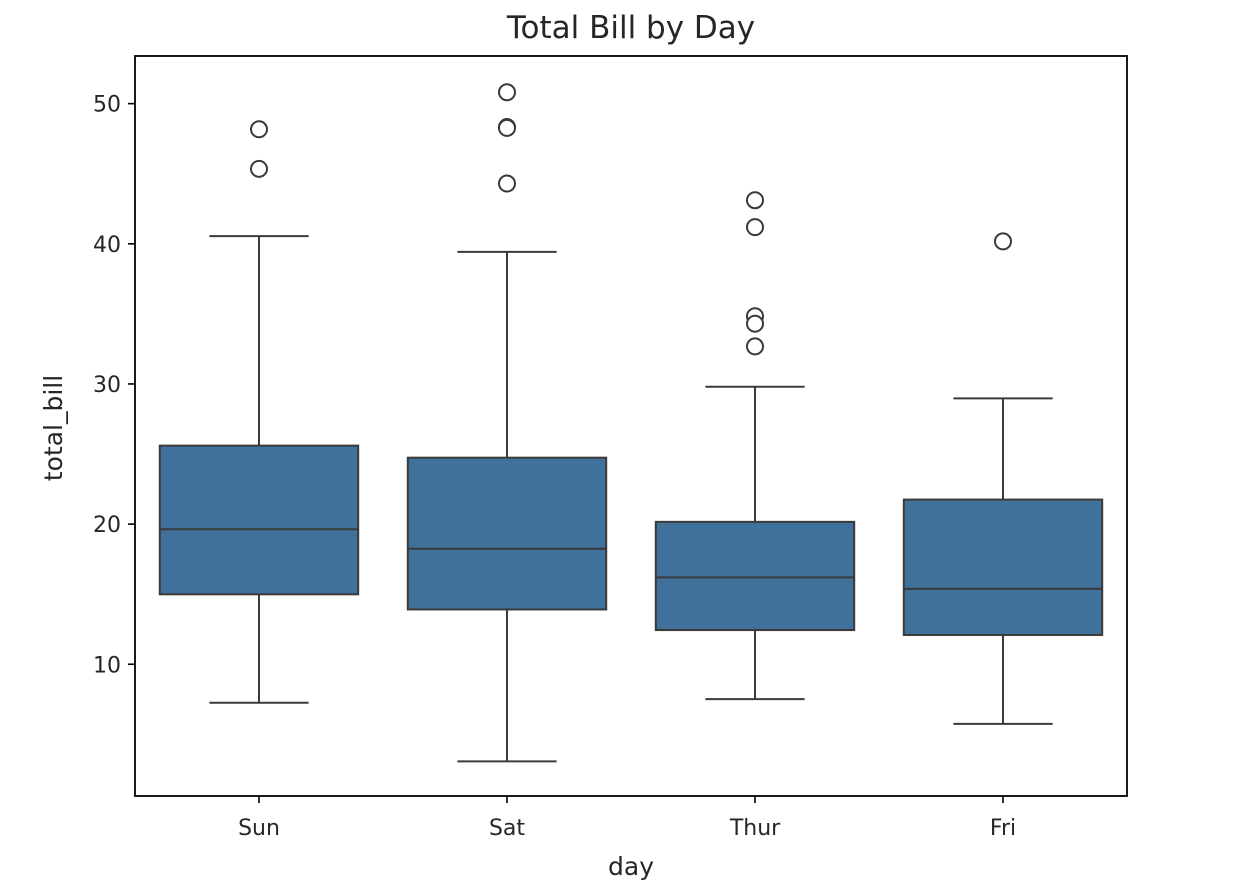  I want to click on box-group-thur, so click(755, 446).